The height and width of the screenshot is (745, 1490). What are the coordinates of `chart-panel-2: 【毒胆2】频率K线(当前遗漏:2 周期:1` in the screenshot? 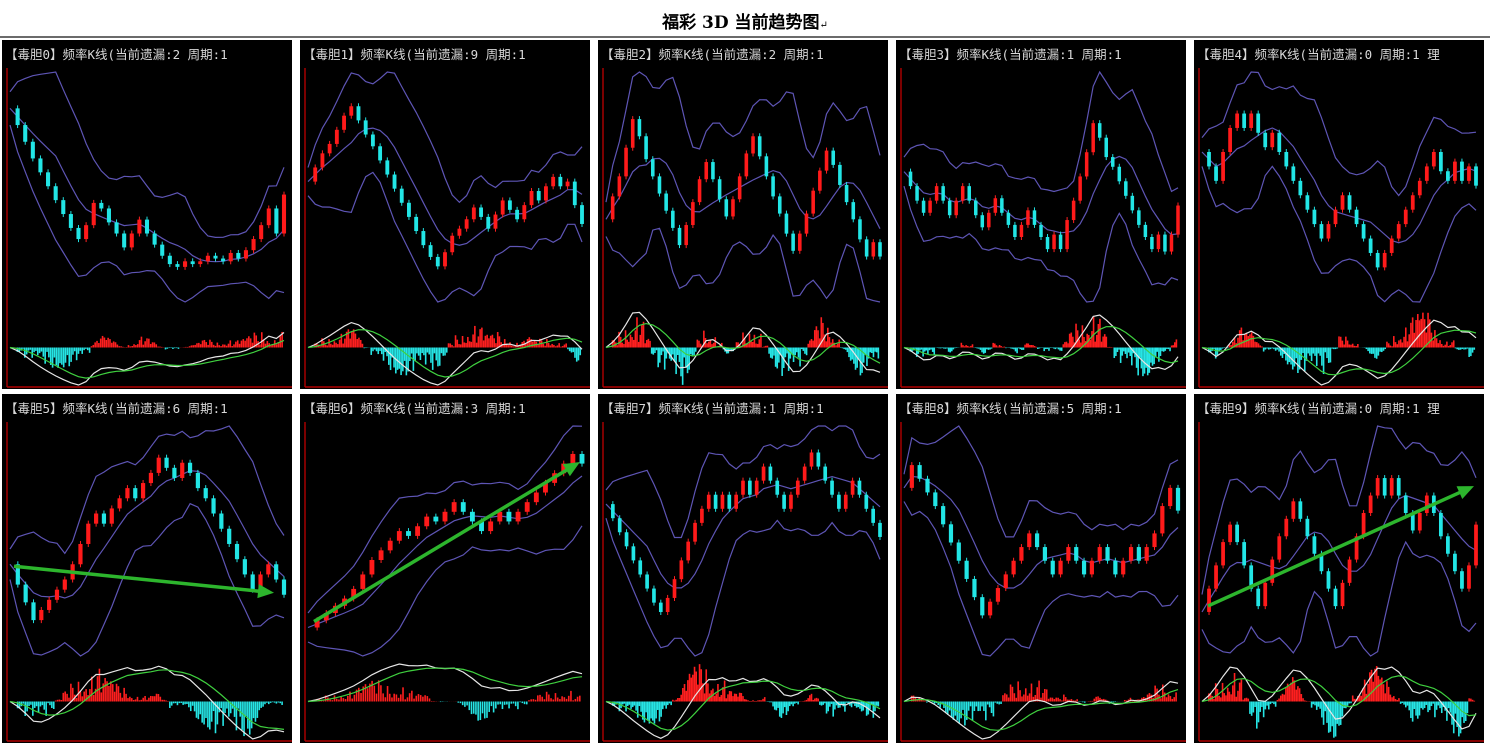 It's located at (743, 214).